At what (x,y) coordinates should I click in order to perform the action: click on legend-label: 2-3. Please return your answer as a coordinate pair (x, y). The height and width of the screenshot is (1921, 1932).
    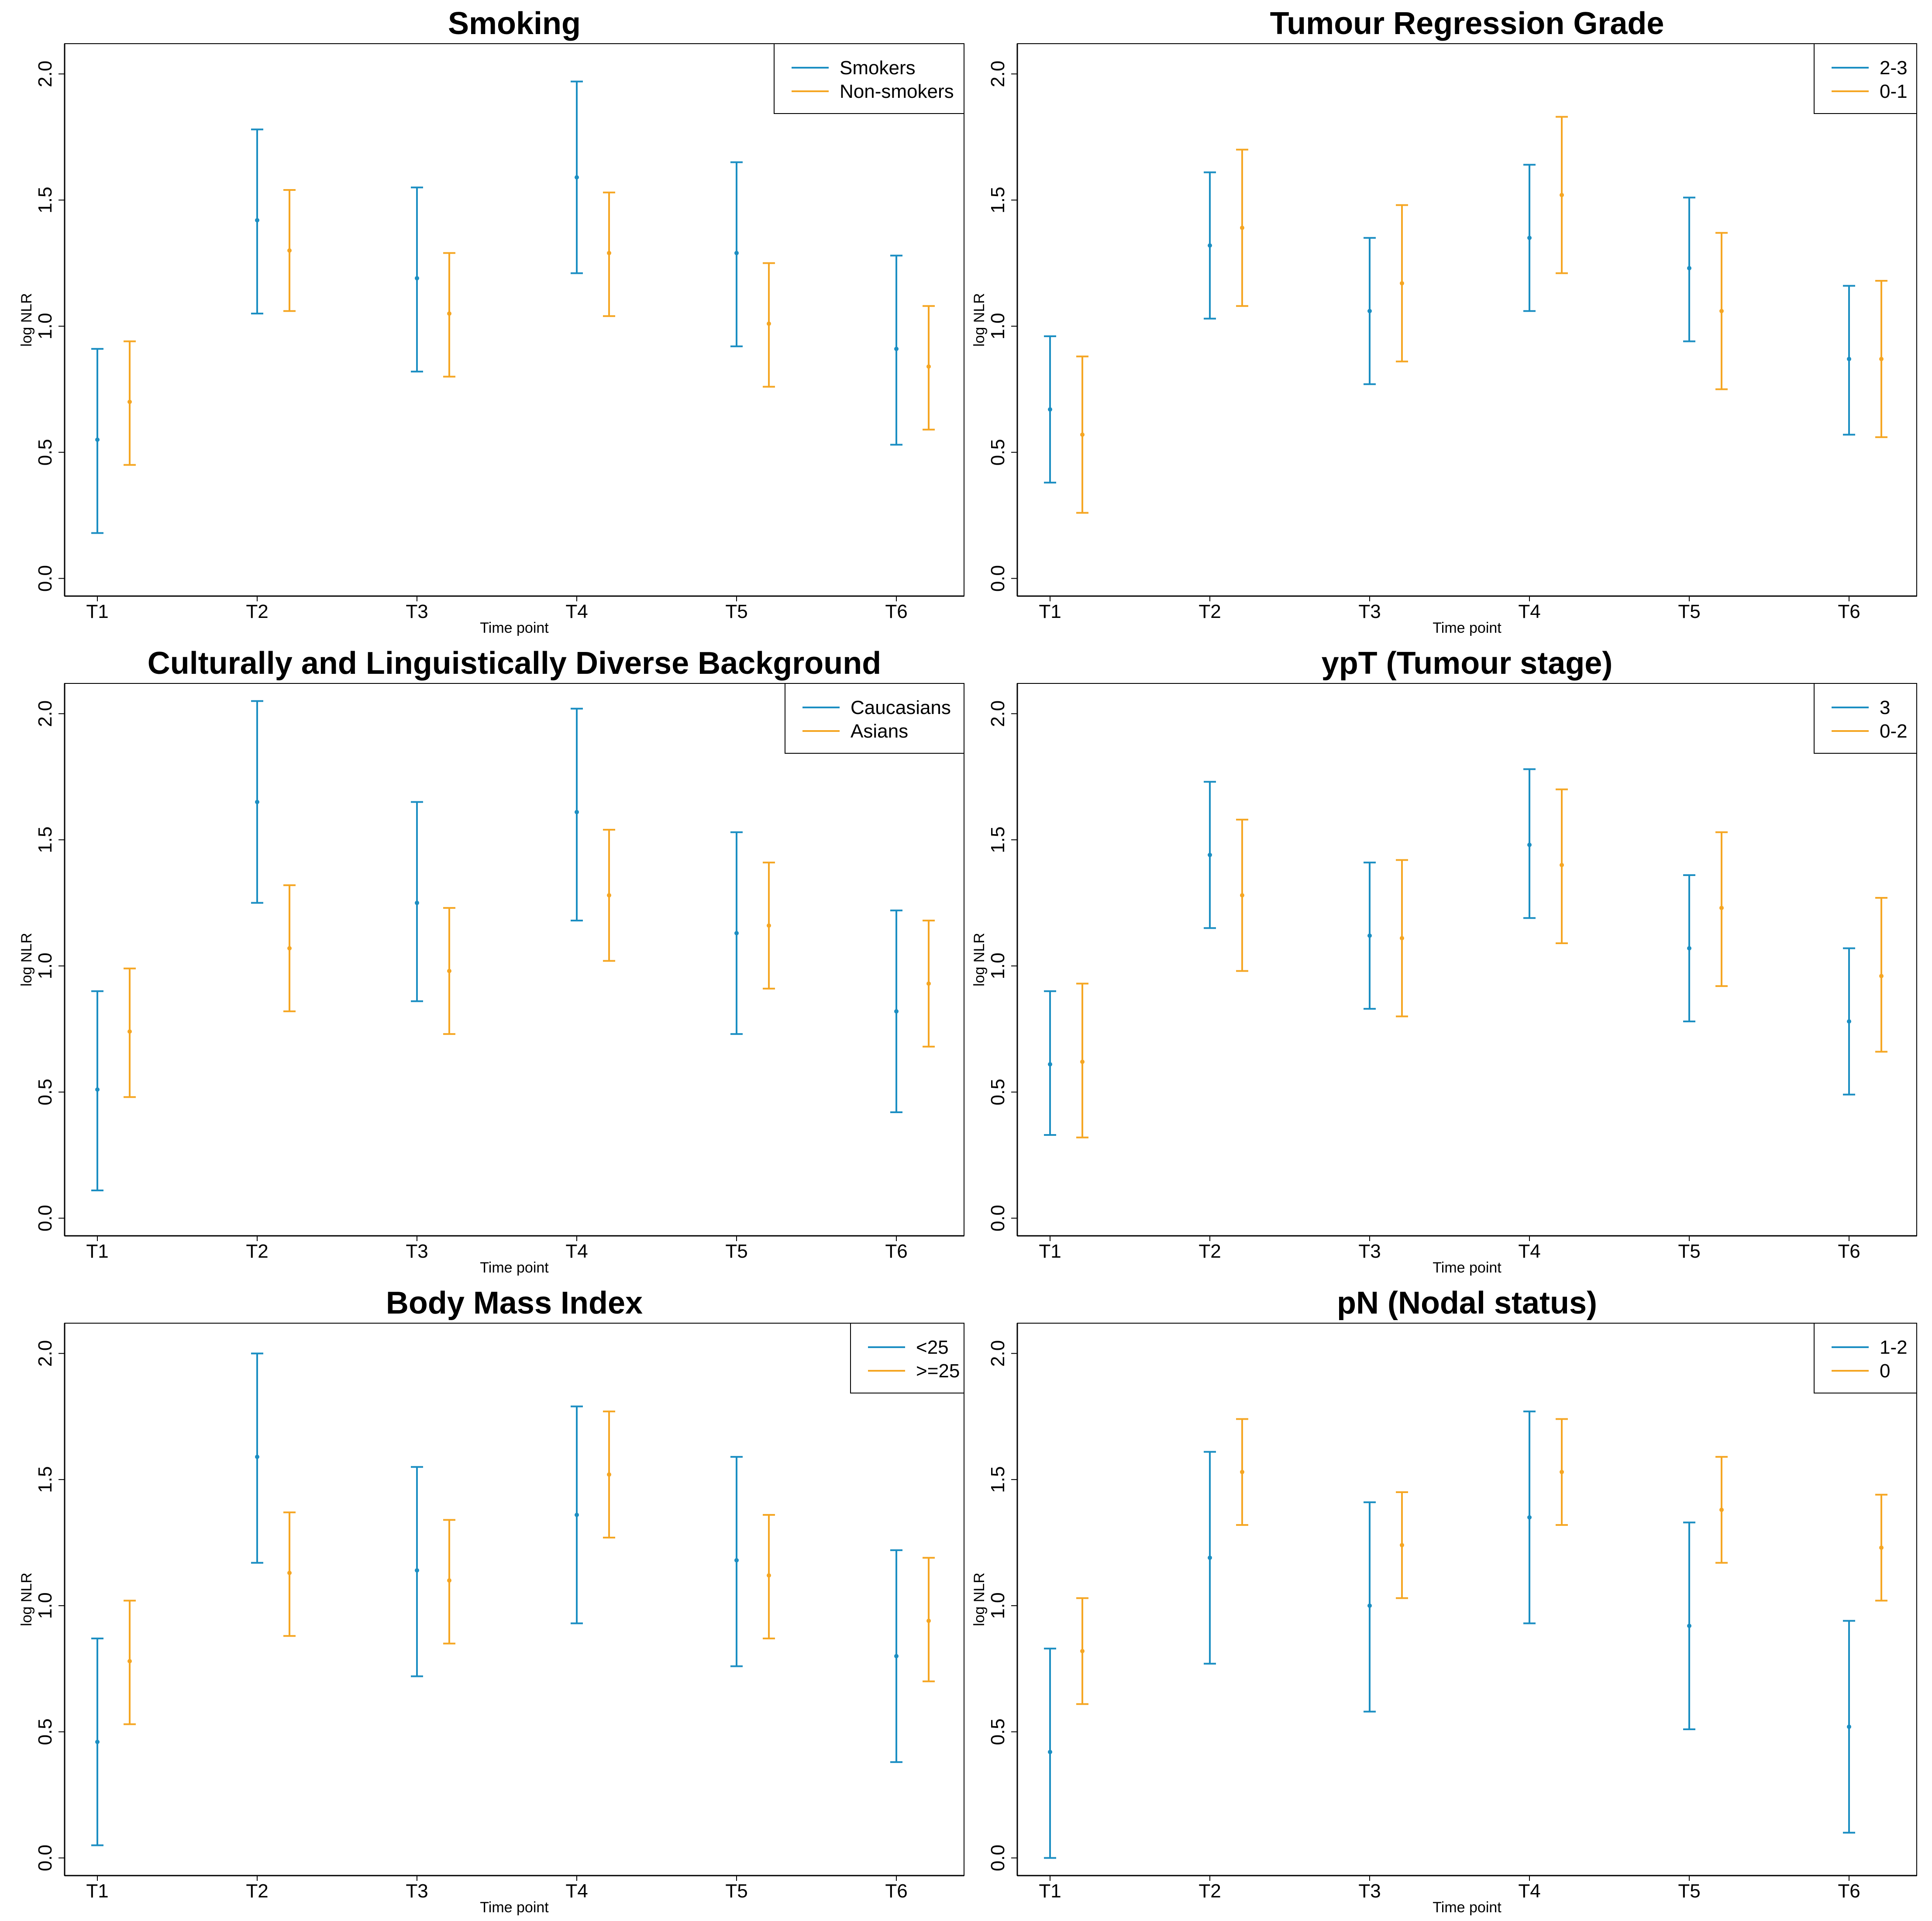
    Looking at the image, I should click on (1894, 68).